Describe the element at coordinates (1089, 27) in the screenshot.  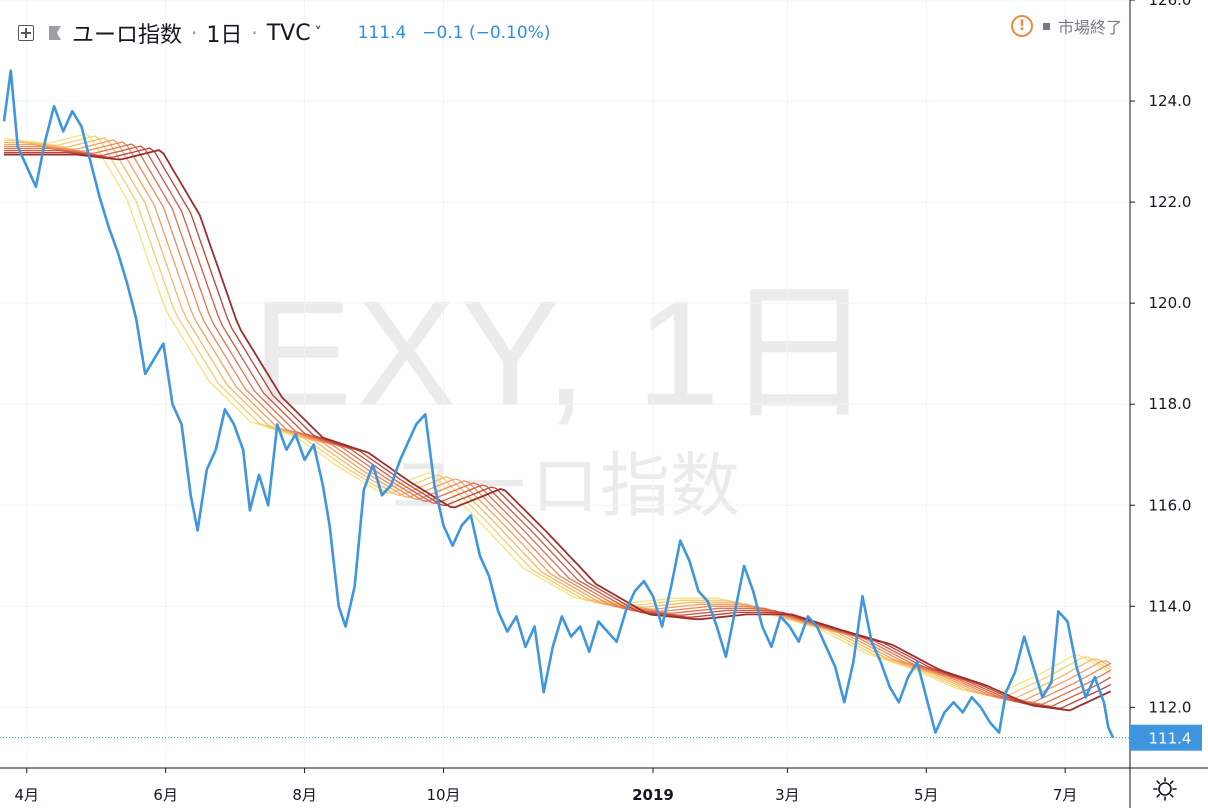
I see `market-status-text: 市場終了` at that location.